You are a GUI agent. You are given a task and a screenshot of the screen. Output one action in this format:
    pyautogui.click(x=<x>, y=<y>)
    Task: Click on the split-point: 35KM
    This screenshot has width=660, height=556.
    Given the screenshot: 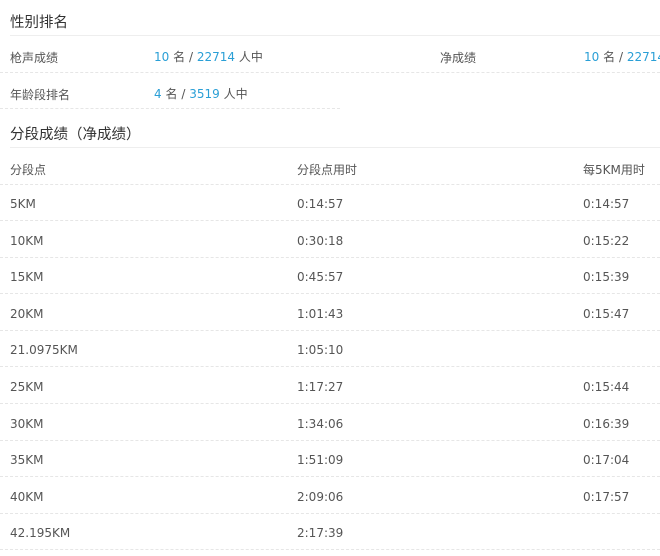 What is the action you would take?
    pyautogui.click(x=27, y=460)
    